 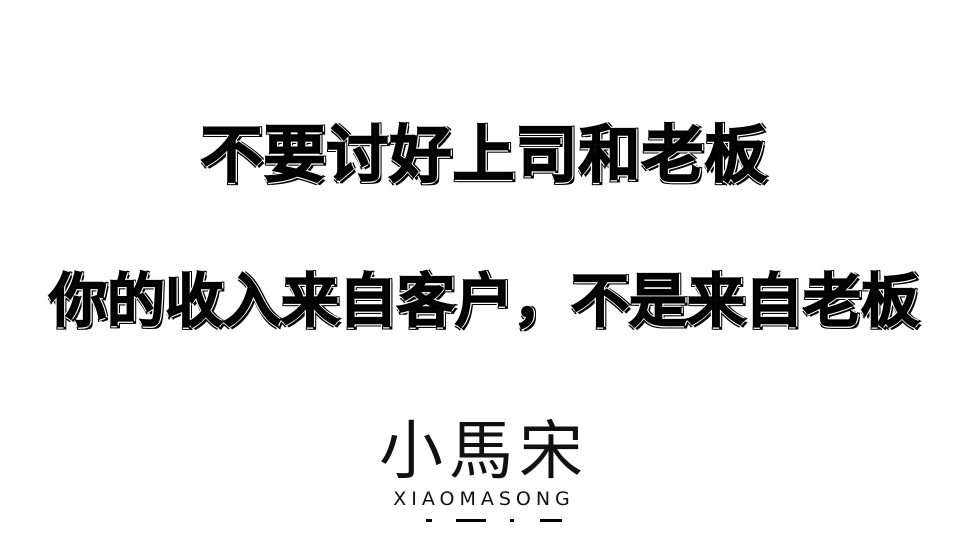 What do you see at coordinates (484, 499) in the screenshot?
I see `logo-wordmark: XIAOMASONG` at bounding box center [484, 499].